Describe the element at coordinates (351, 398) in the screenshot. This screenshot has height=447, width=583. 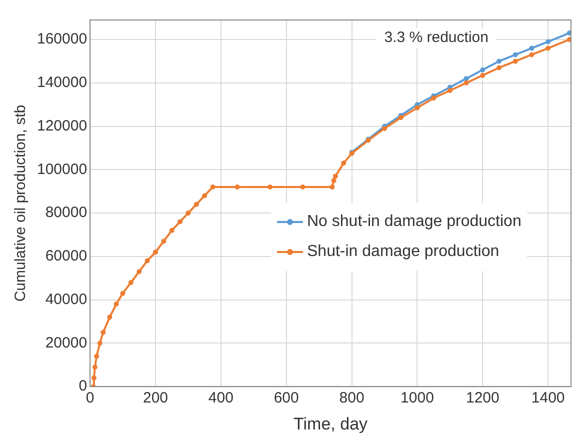
I see `x-tick-label: 800` at that location.